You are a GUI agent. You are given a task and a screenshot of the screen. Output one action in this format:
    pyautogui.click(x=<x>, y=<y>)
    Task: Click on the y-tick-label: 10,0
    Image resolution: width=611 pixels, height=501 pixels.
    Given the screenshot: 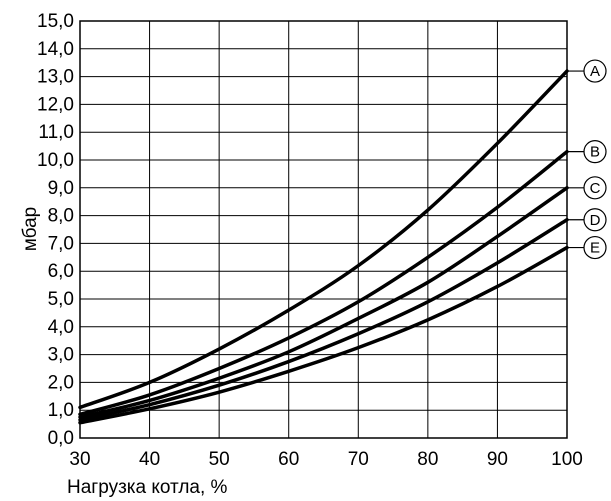 What is the action you would take?
    pyautogui.click(x=55, y=160)
    